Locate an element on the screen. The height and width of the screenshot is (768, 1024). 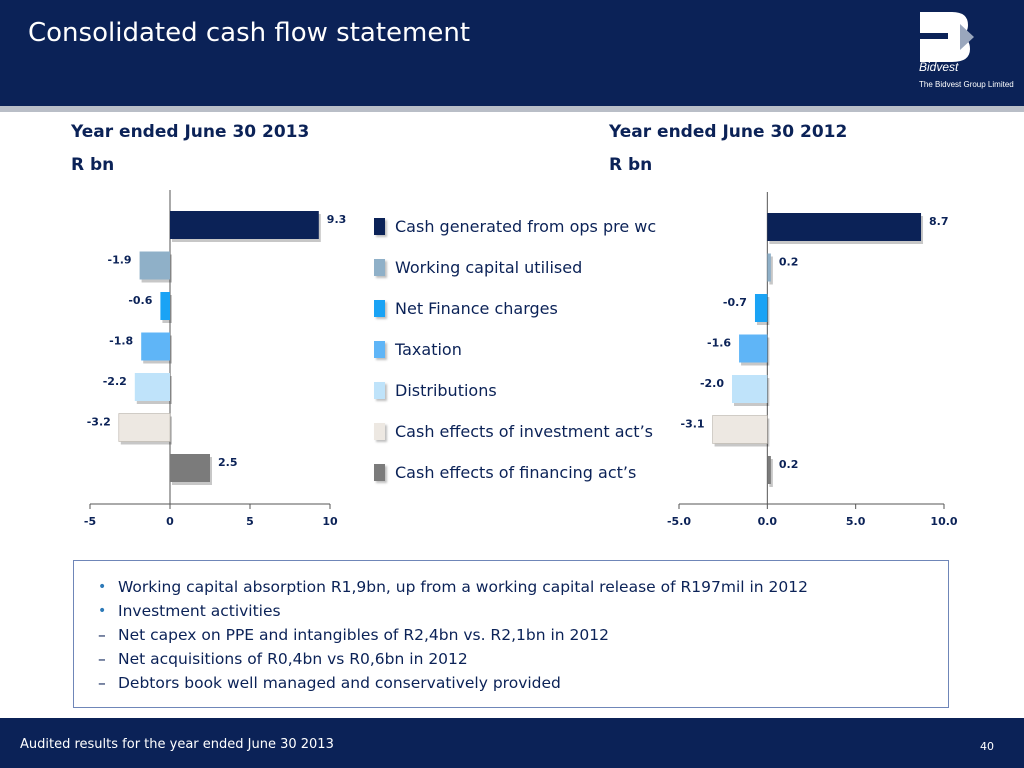
chart-2013-x-tick-label: 0 is located at coordinates (170, 521).